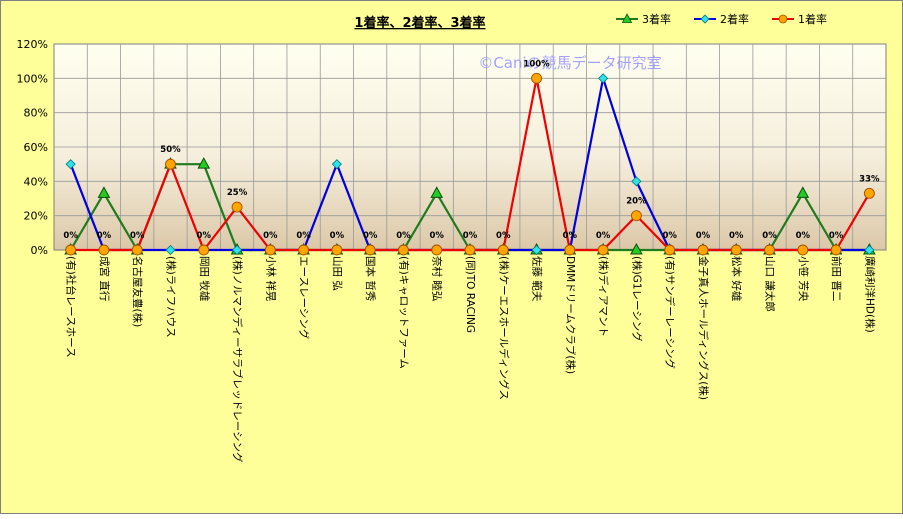  What do you see at coordinates (636, 299) in the screenshot?
I see `x-tick-label: (株)G1レーシング` at bounding box center [636, 299].